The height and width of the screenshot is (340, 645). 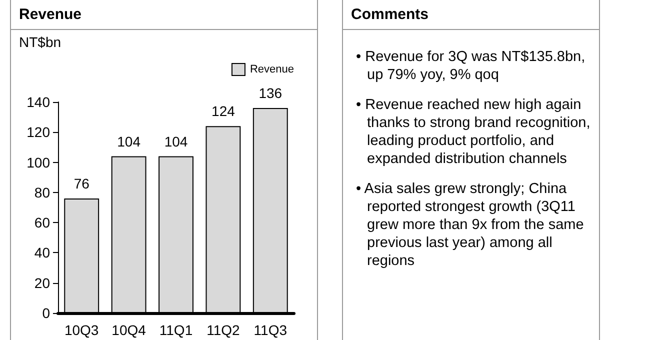 What do you see at coordinates (270, 93) in the screenshot?
I see `data-label: 136` at bounding box center [270, 93].